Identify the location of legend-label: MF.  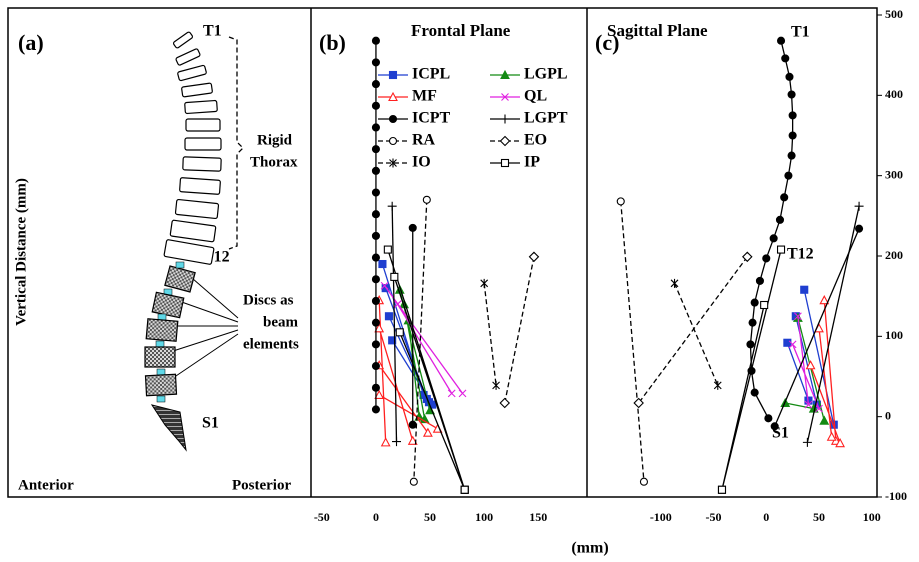
(424, 96).